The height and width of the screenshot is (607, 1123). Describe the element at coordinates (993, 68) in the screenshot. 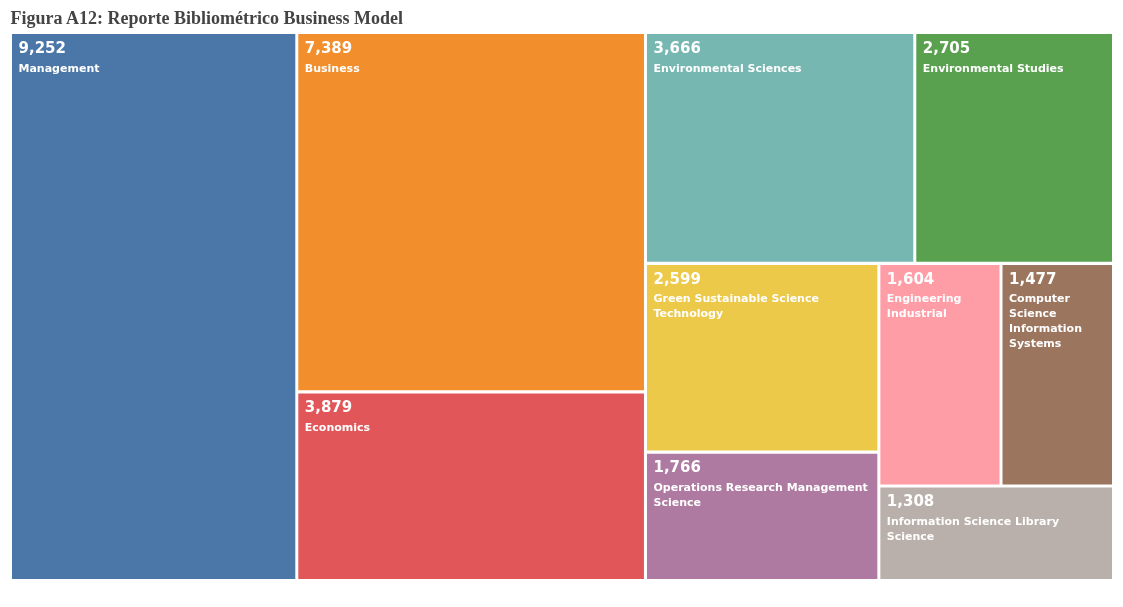

I see `category-label: Environmental Studies` at that location.